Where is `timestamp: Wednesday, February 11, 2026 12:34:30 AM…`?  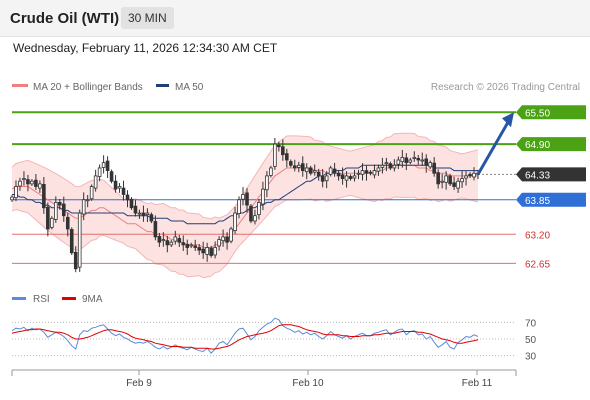
timestamp: Wednesday, February 11, 2026 12:34:30 AM… is located at coordinates (145, 48).